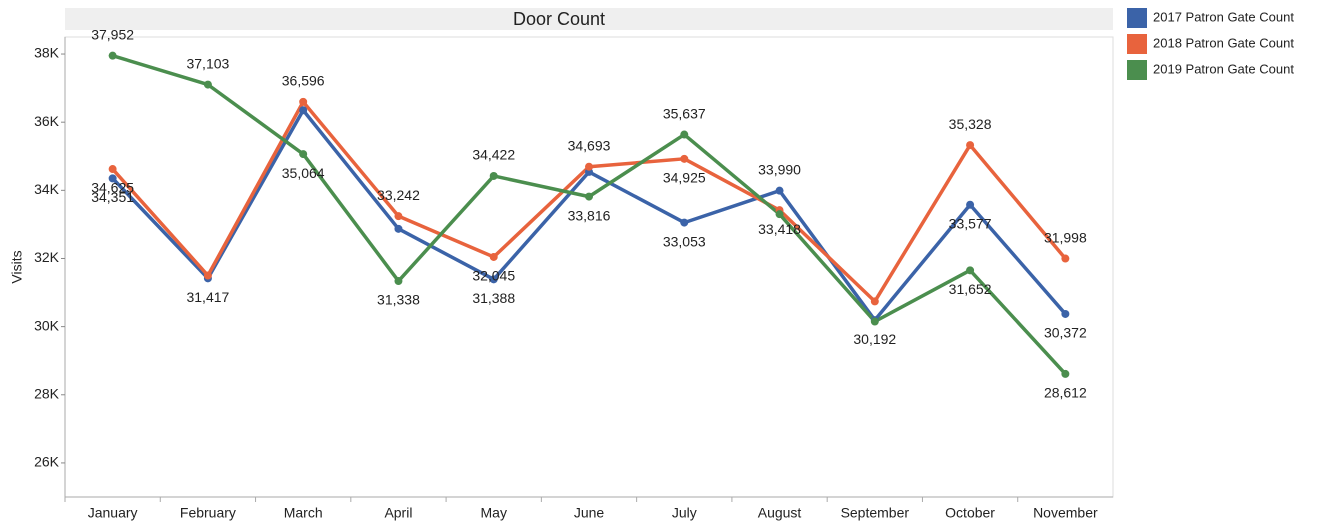 The height and width of the screenshot is (525, 1335). I want to click on legend-label: 2019 Patron Gate Count, so click(1223, 68).